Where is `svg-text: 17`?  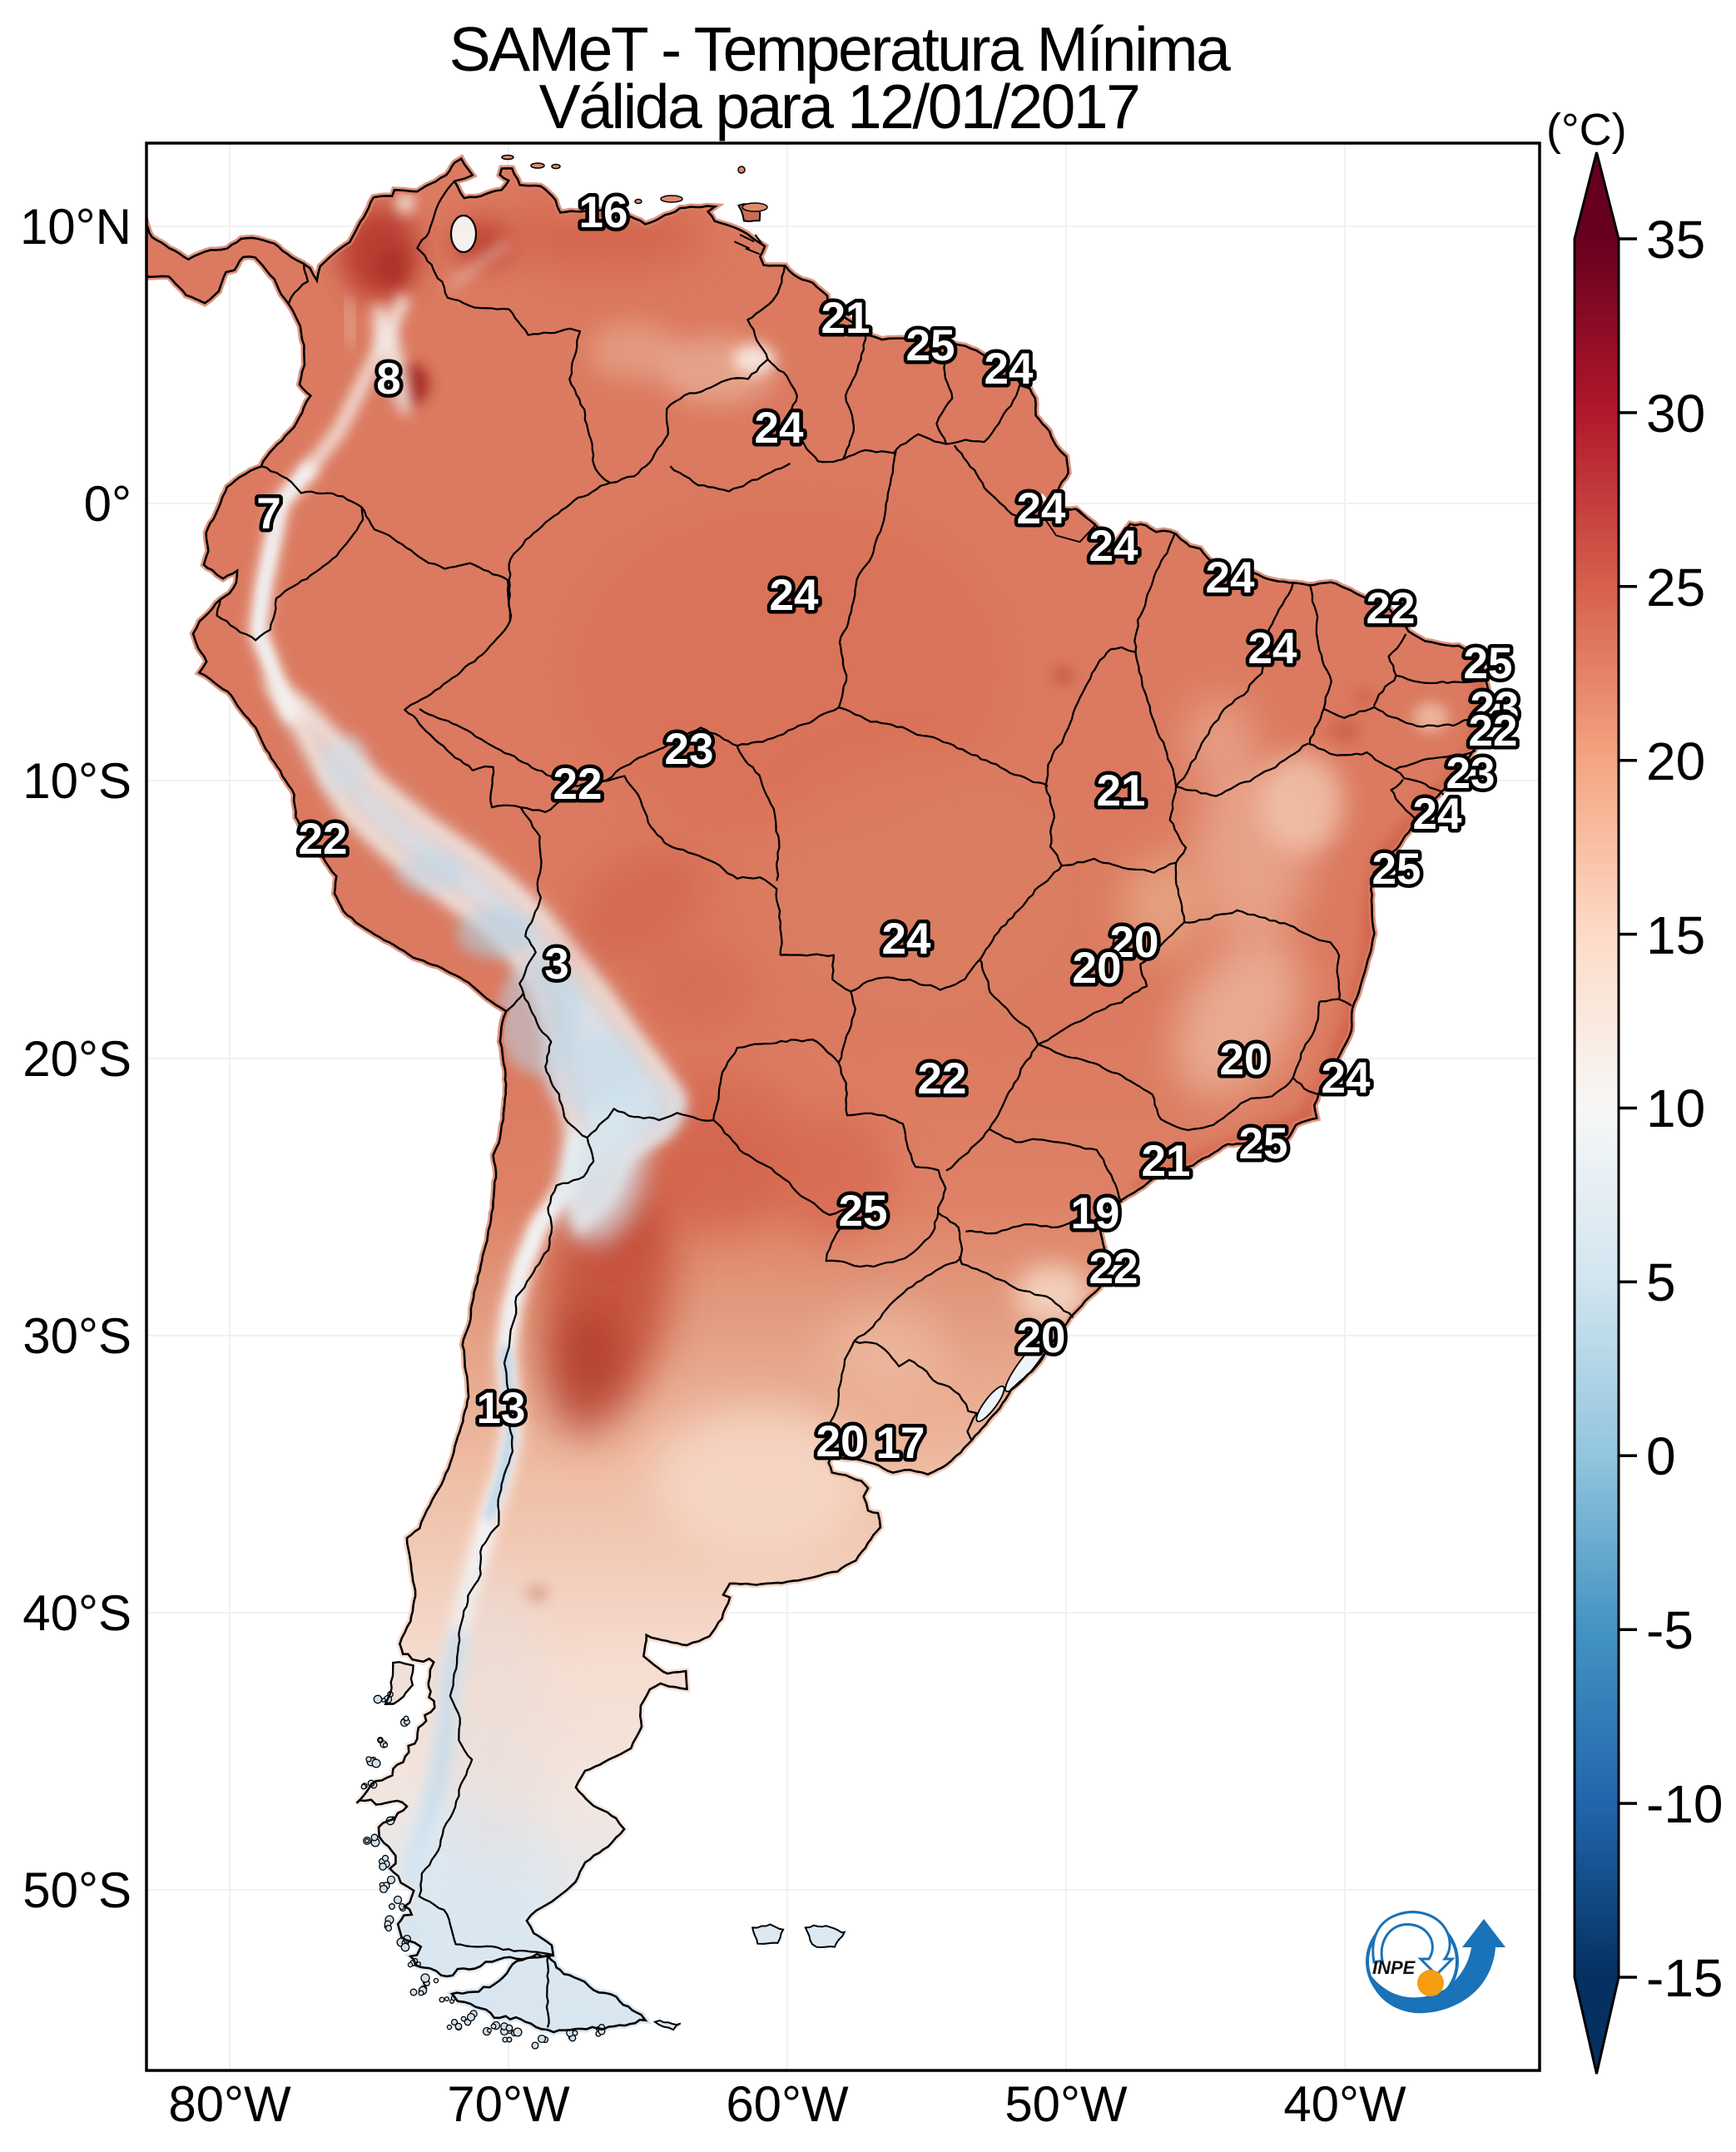 svg-text: 17 is located at coordinates (901, 1443).